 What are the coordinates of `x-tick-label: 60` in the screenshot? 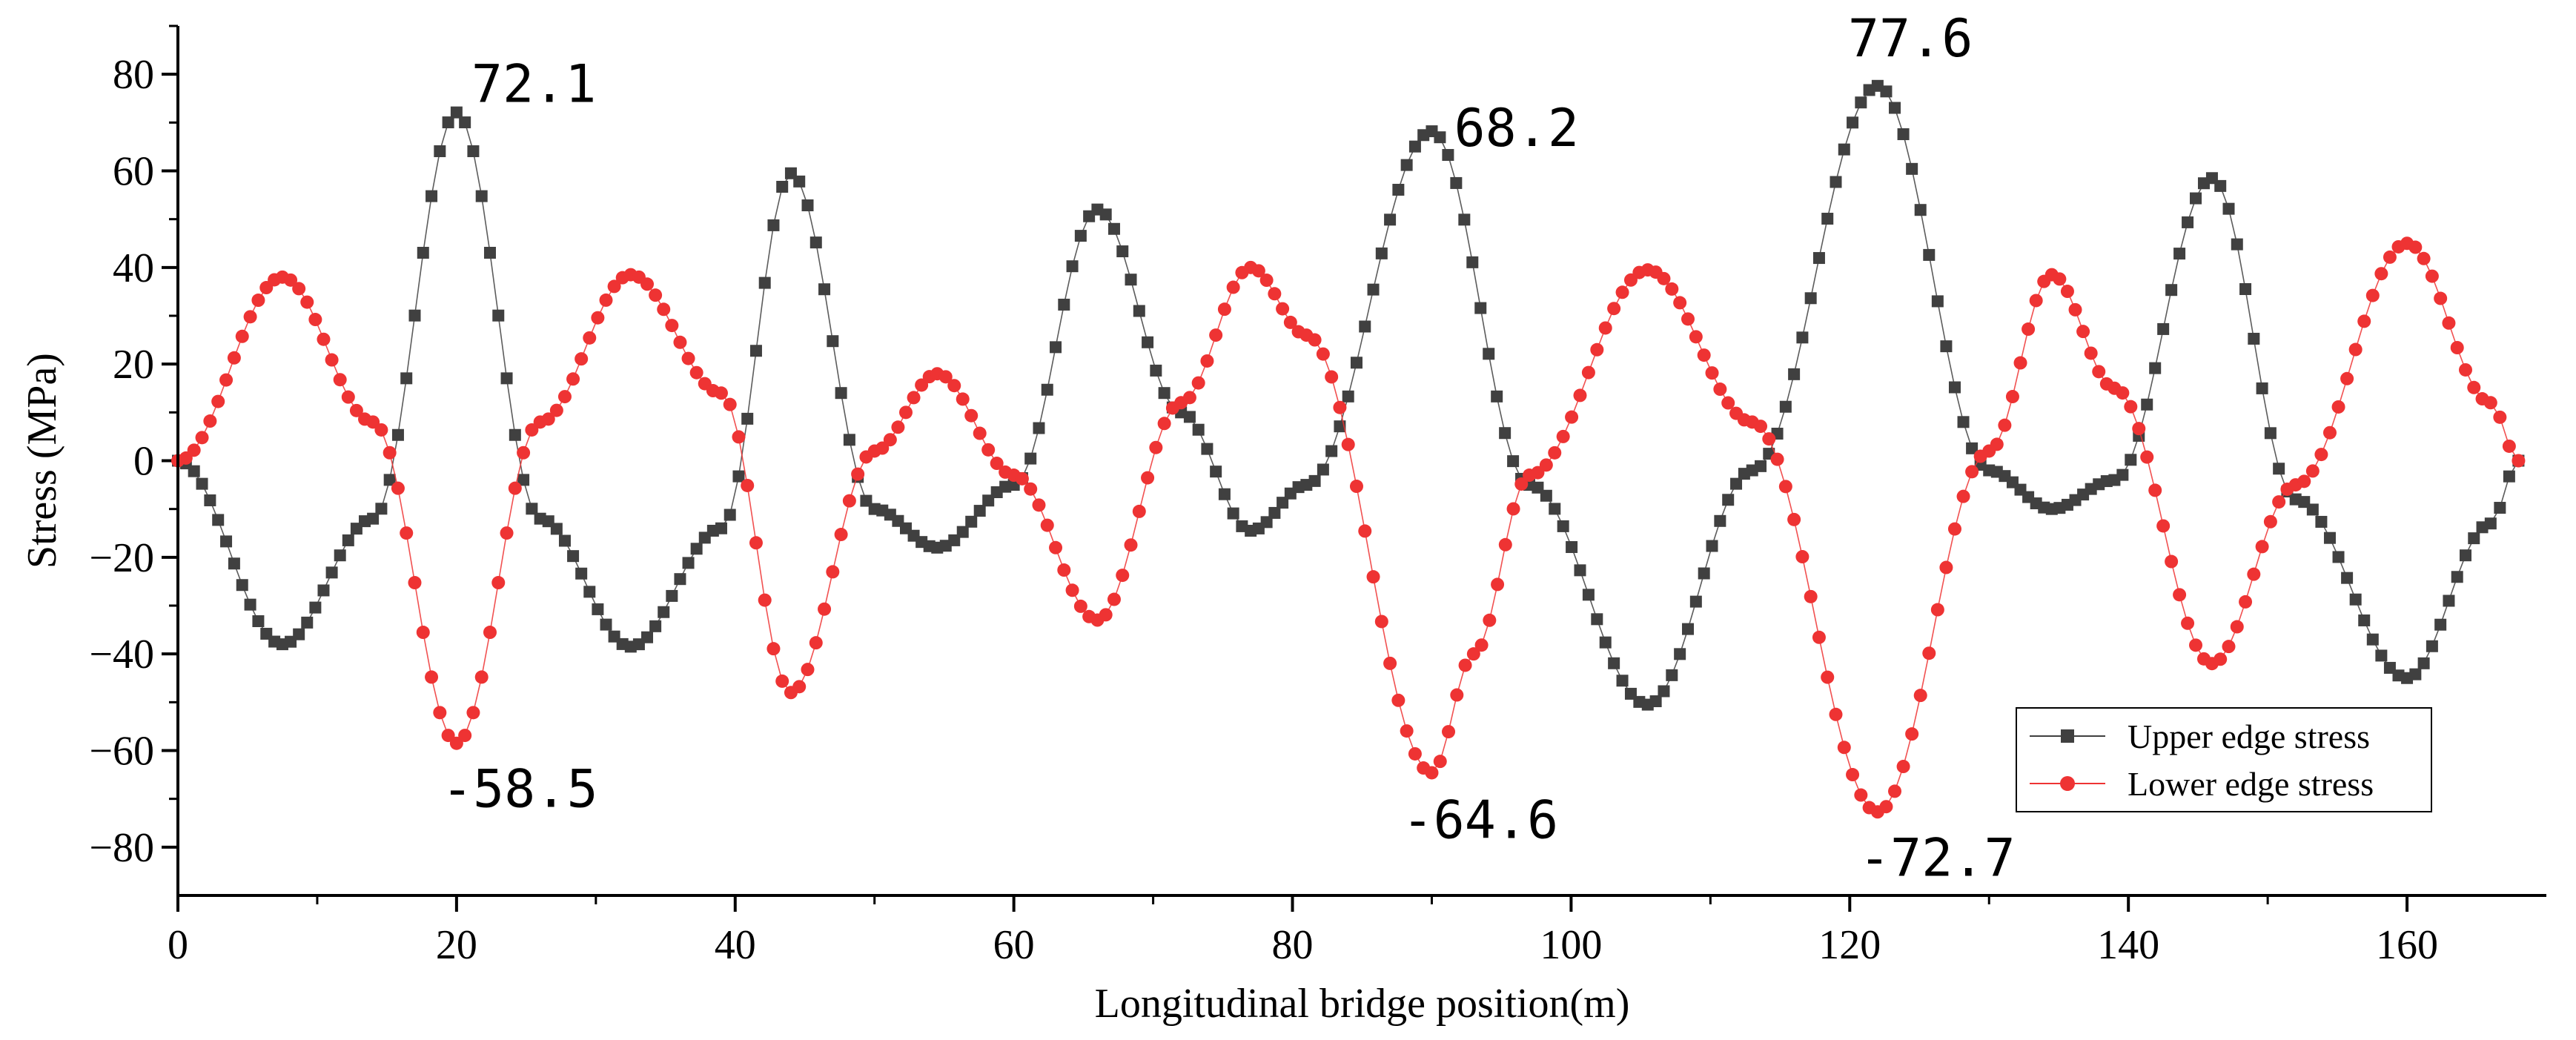 It's located at (1014, 945).